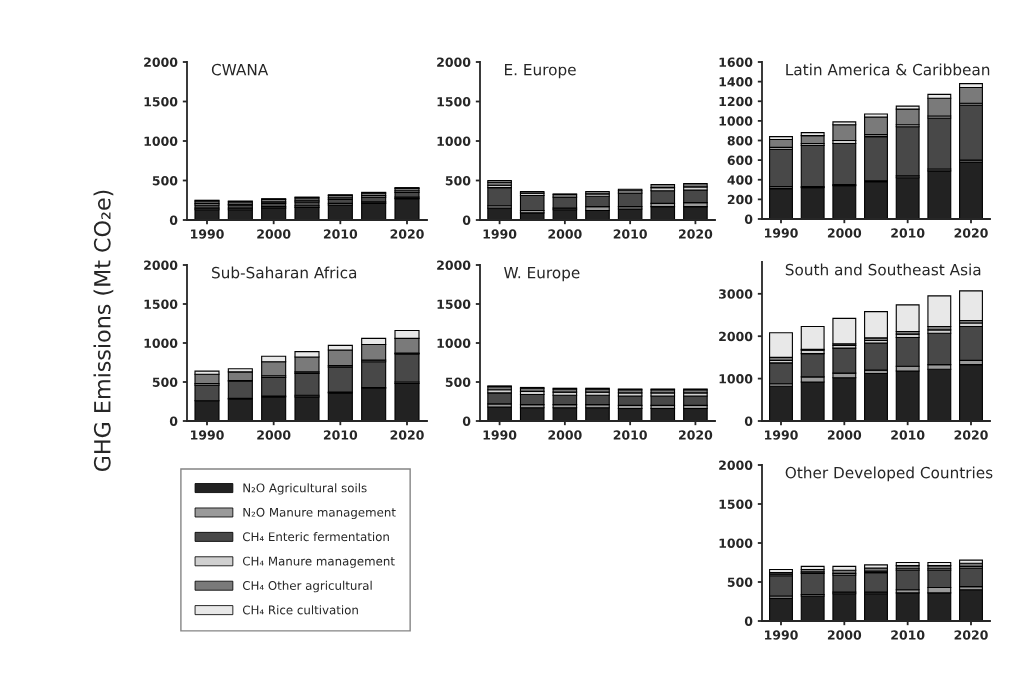  I want to click on legend-label: N₂O Manure management, so click(319, 513).